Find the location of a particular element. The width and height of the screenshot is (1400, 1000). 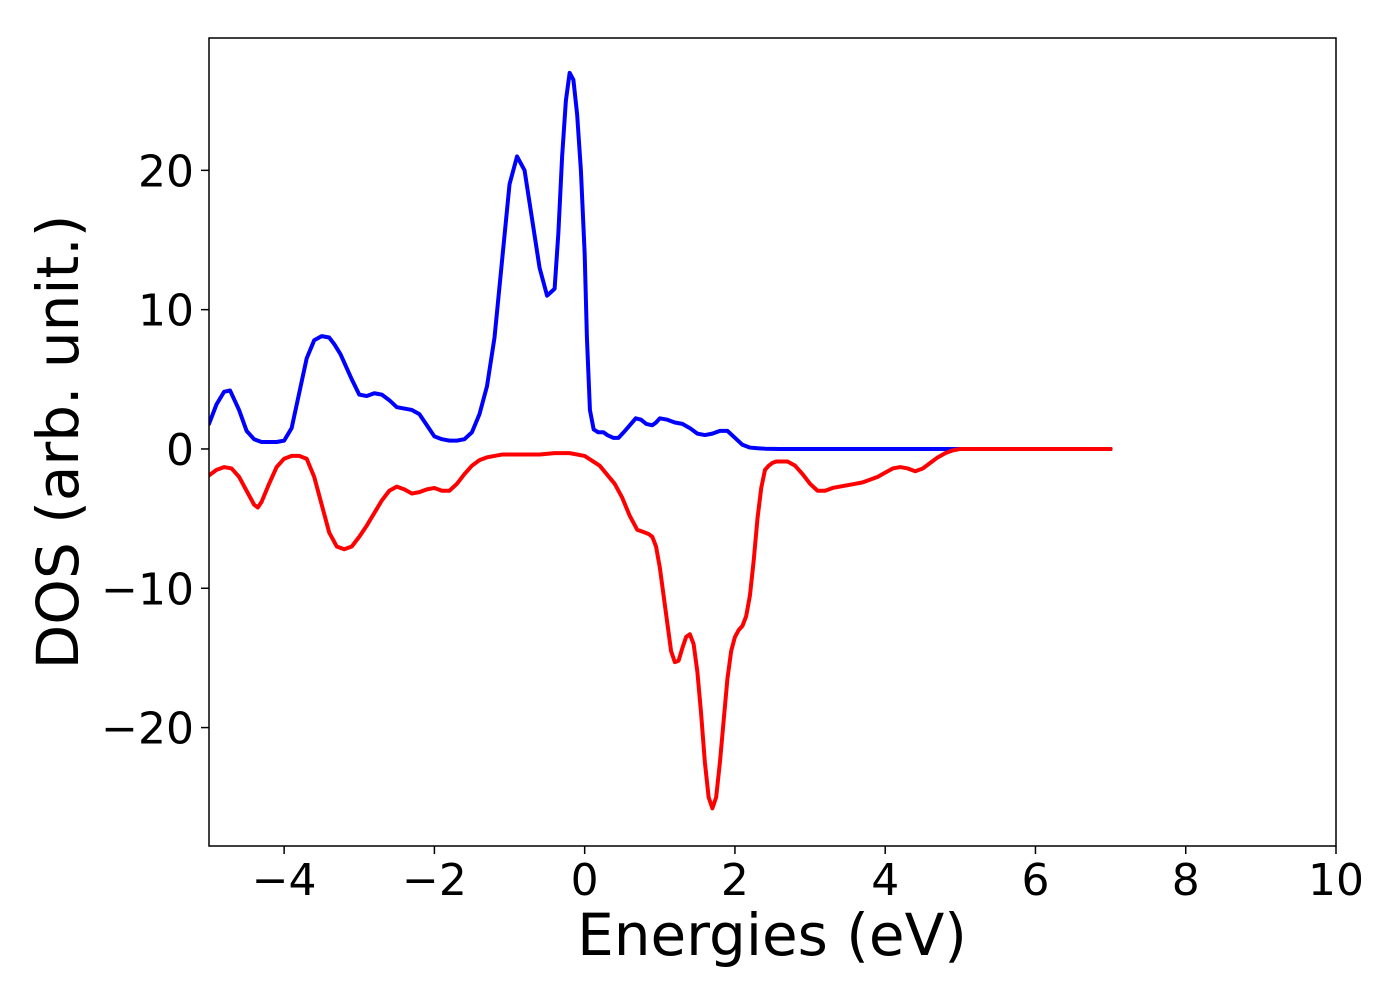

y-tick-label: −10 is located at coordinates (147, 589).